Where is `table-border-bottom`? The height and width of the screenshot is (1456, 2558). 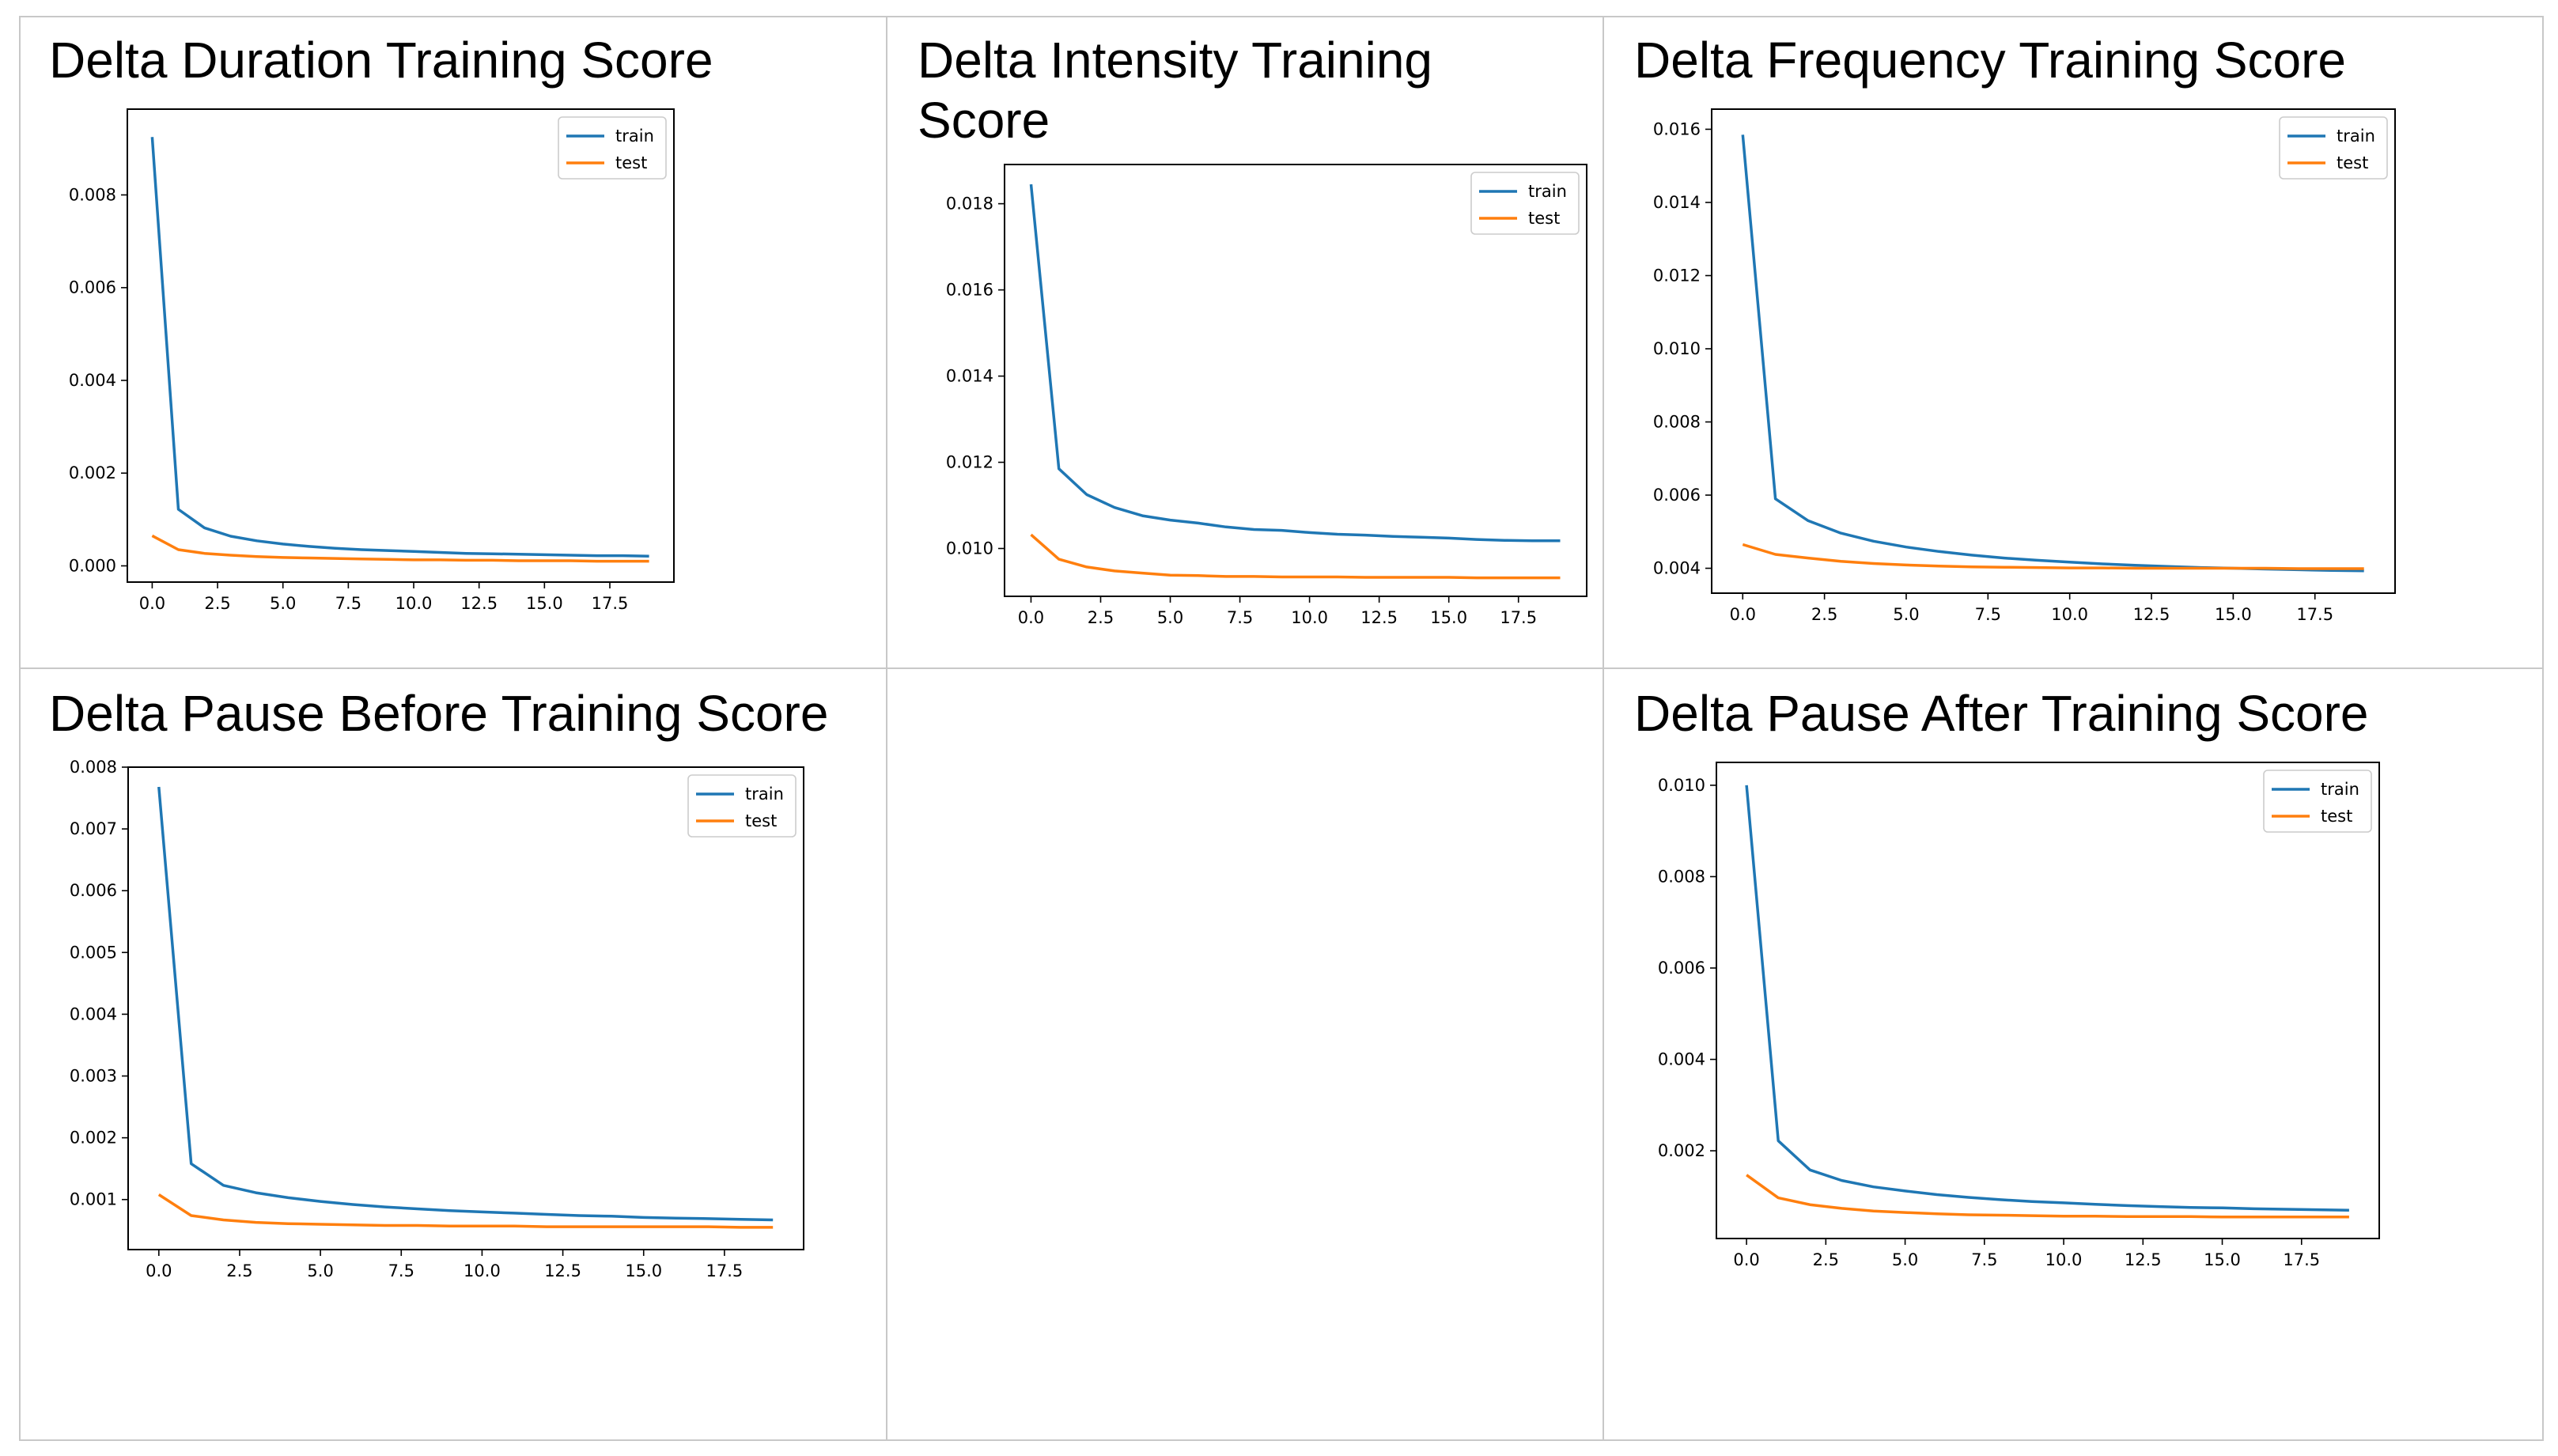 table-border-bottom is located at coordinates (1282, 1440).